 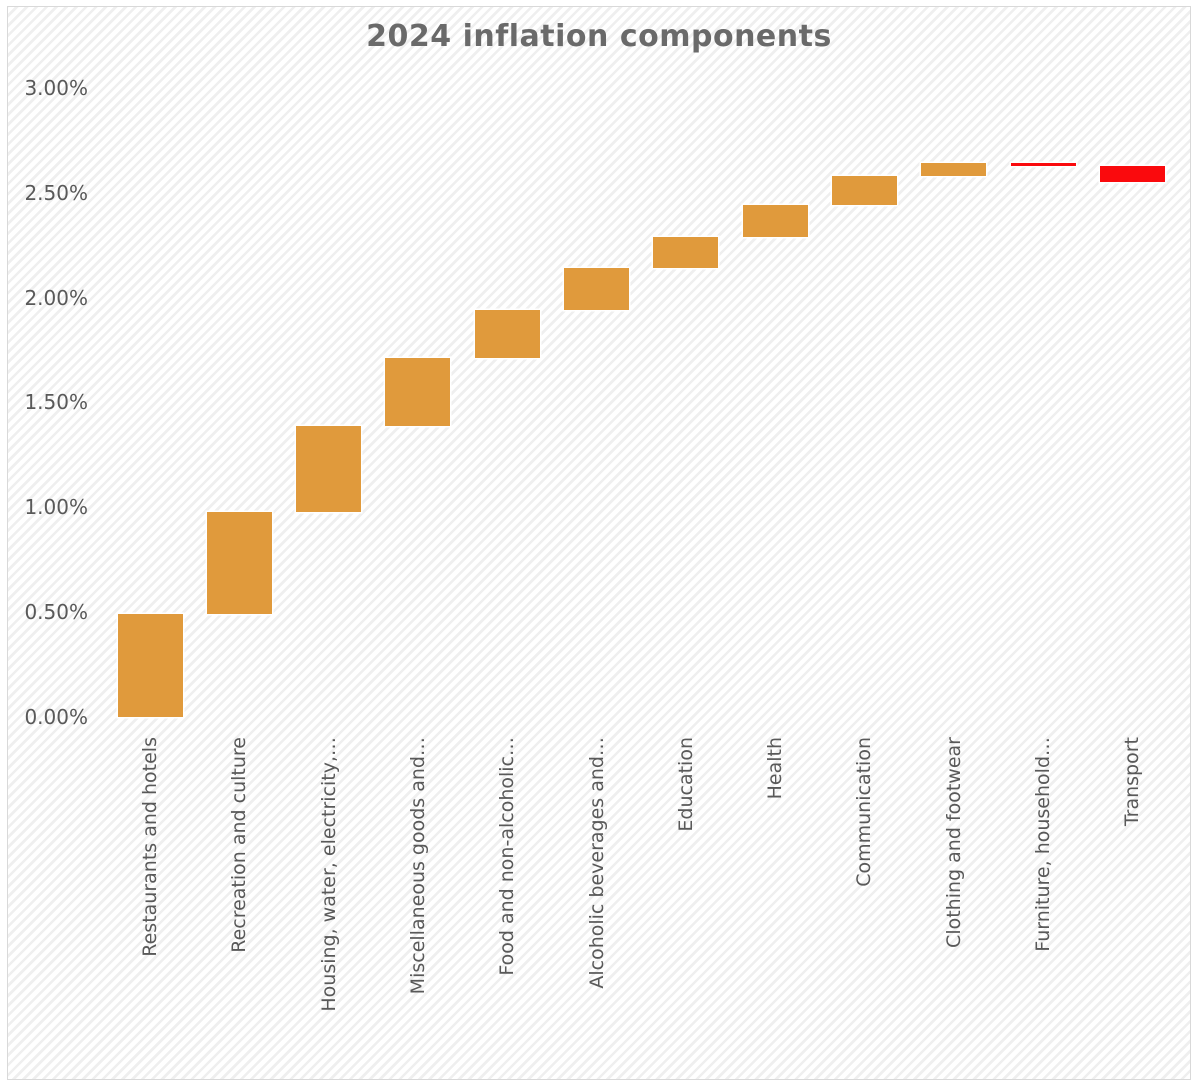 What do you see at coordinates (56, 507) in the screenshot?
I see `y-tick-label: 1.00%` at bounding box center [56, 507].